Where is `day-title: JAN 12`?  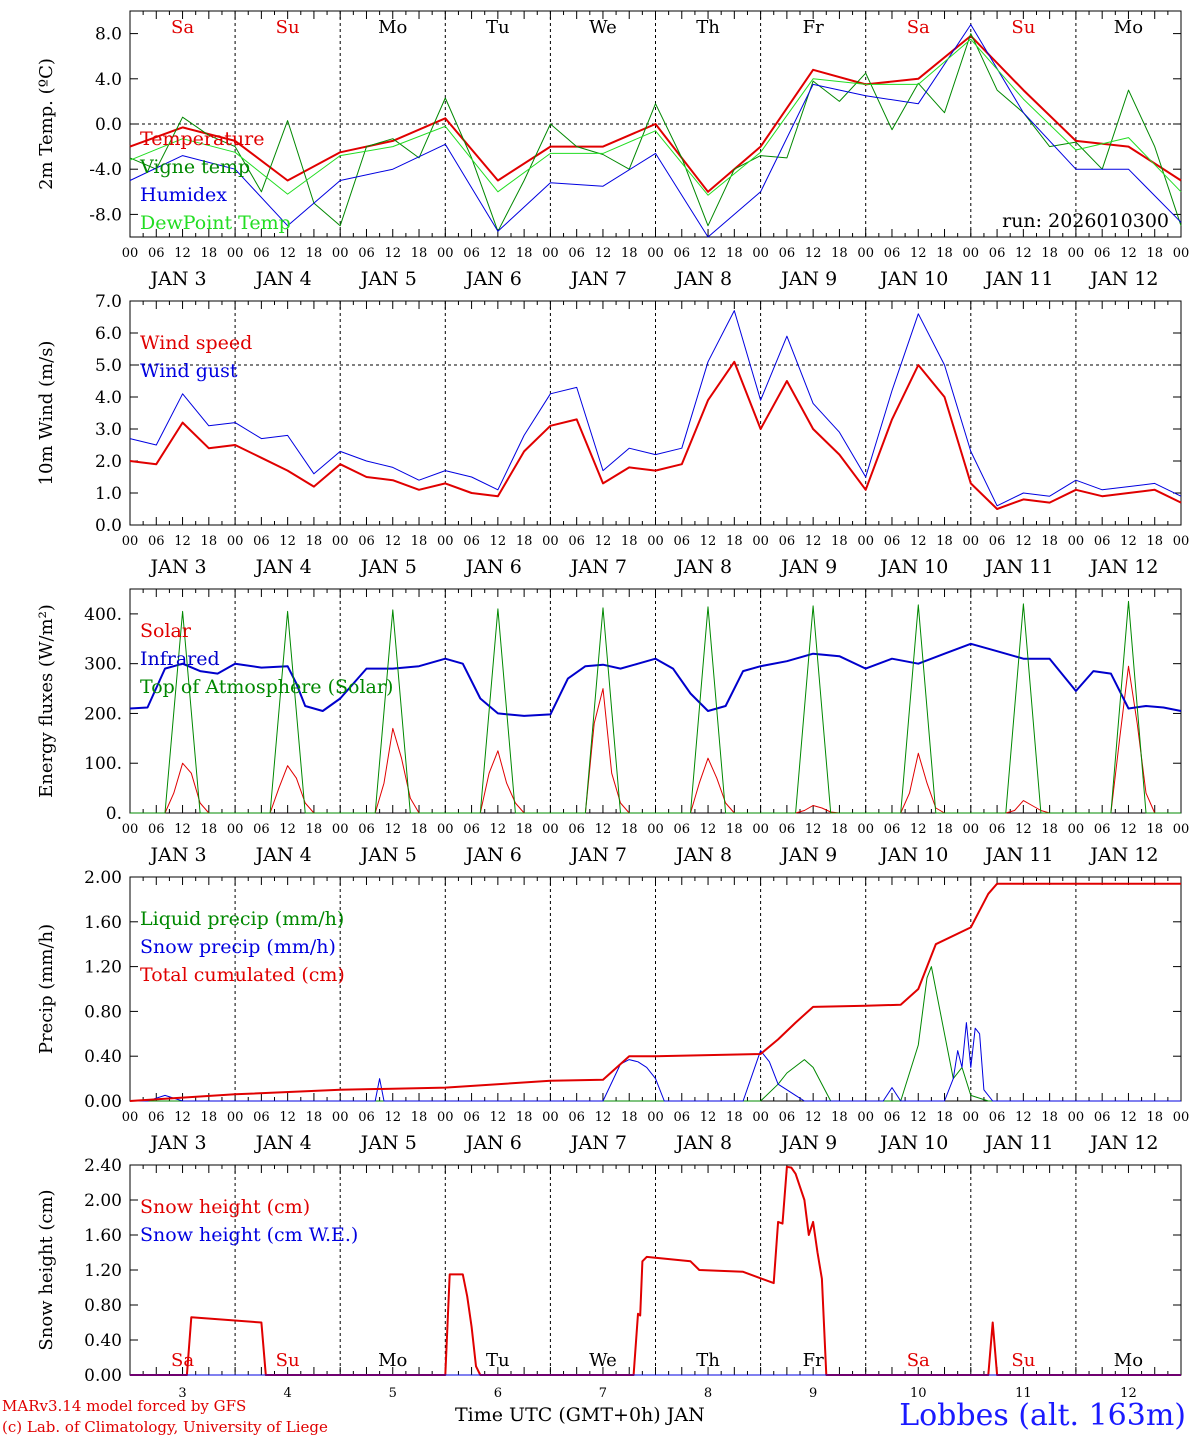 day-title: JAN 12 is located at coordinates (1123, 567).